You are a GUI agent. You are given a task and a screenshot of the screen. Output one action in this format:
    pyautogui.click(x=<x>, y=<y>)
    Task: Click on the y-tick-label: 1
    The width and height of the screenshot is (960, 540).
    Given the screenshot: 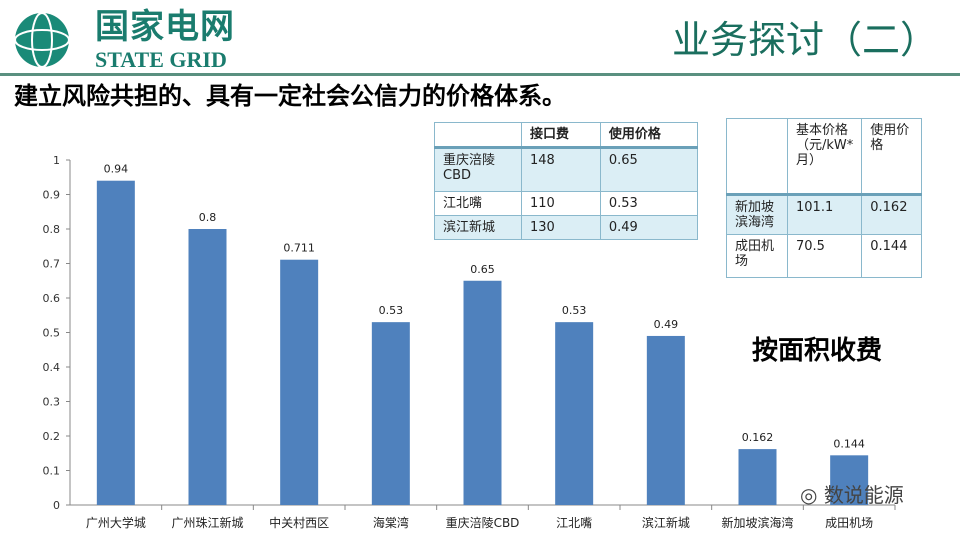 What is the action you would take?
    pyautogui.click(x=56, y=160)
    